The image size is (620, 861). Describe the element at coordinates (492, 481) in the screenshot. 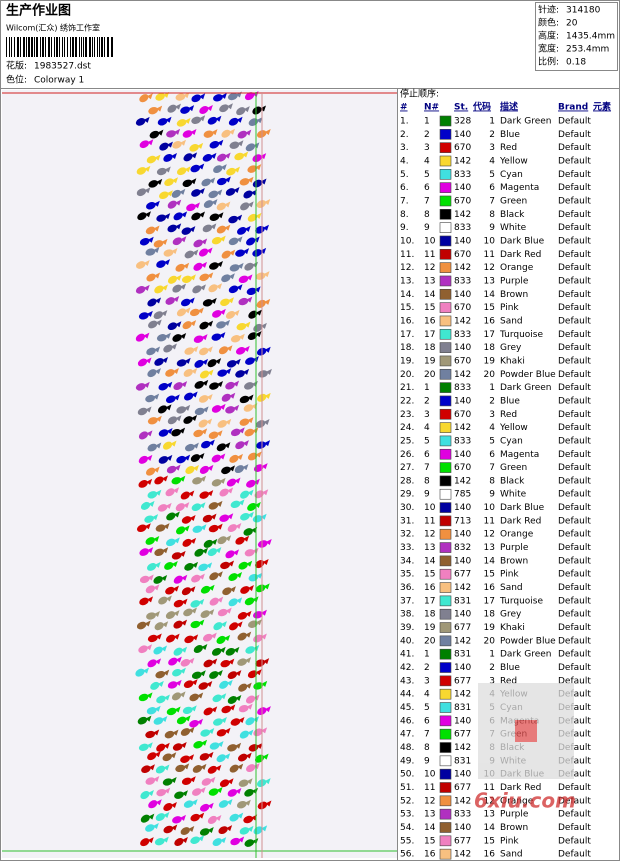

I see `code: 8` at that location.